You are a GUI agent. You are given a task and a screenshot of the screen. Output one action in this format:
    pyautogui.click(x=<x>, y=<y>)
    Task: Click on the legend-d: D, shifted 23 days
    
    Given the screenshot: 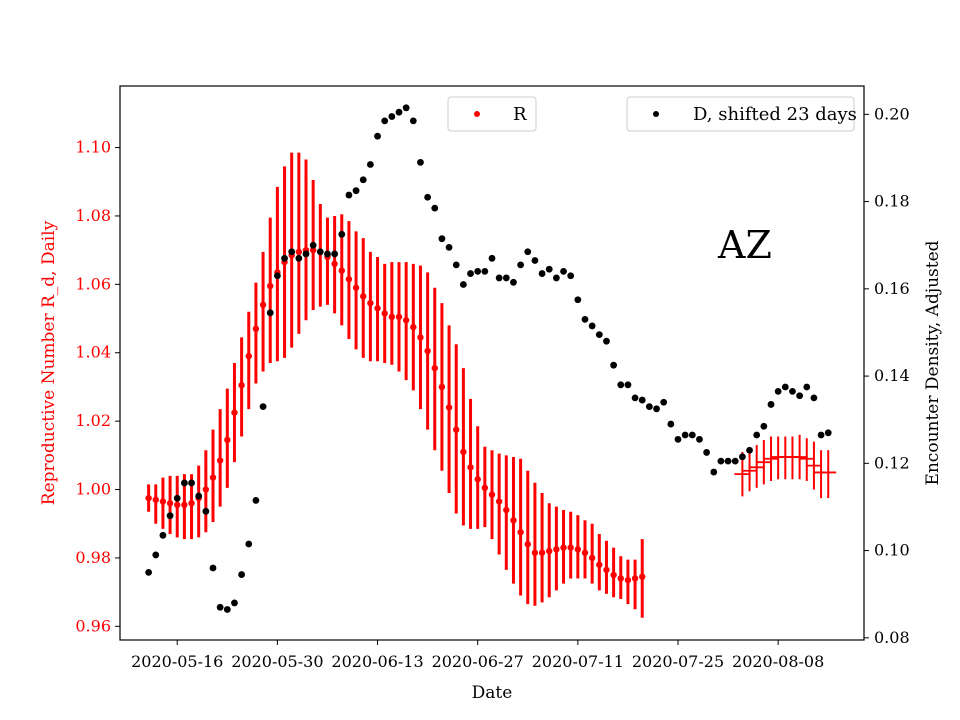 What is the action you would take?
    pyautogui.click(x=741, y=114)
    